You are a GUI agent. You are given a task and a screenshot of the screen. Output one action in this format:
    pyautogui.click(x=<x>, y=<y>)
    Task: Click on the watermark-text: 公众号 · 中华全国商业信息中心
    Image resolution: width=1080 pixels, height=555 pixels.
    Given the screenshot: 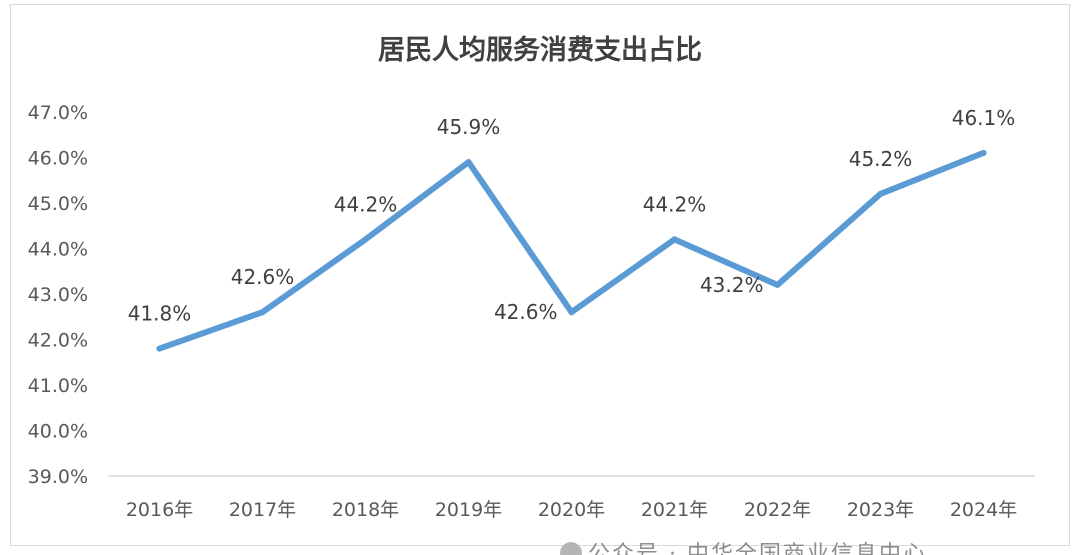 What is the action you would take?
    pyautogui.click(x=757, y=548)
    